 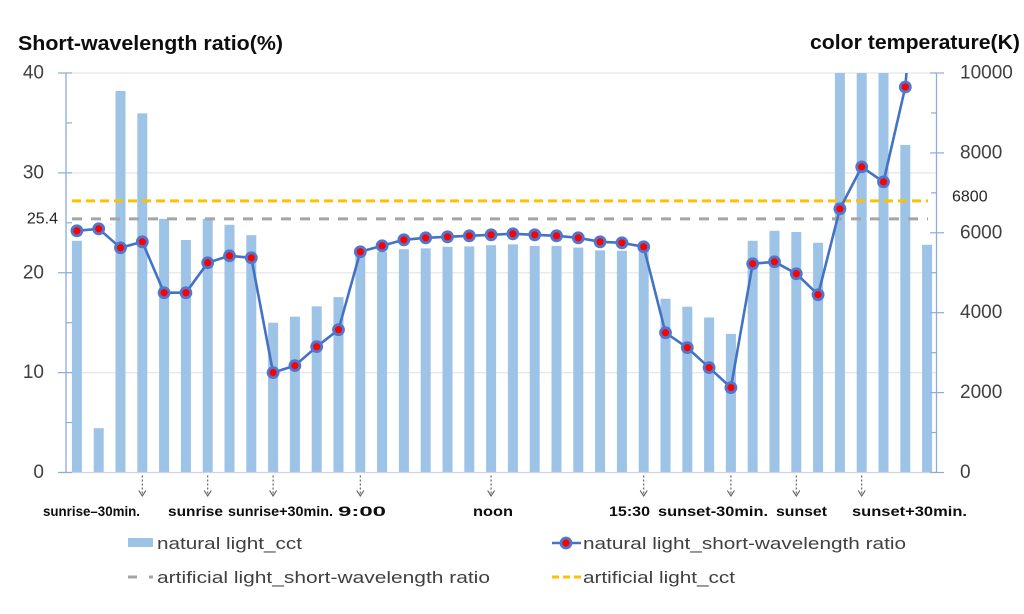 I want to click on x-annotation: sunrise, so click(x=195, y=497).